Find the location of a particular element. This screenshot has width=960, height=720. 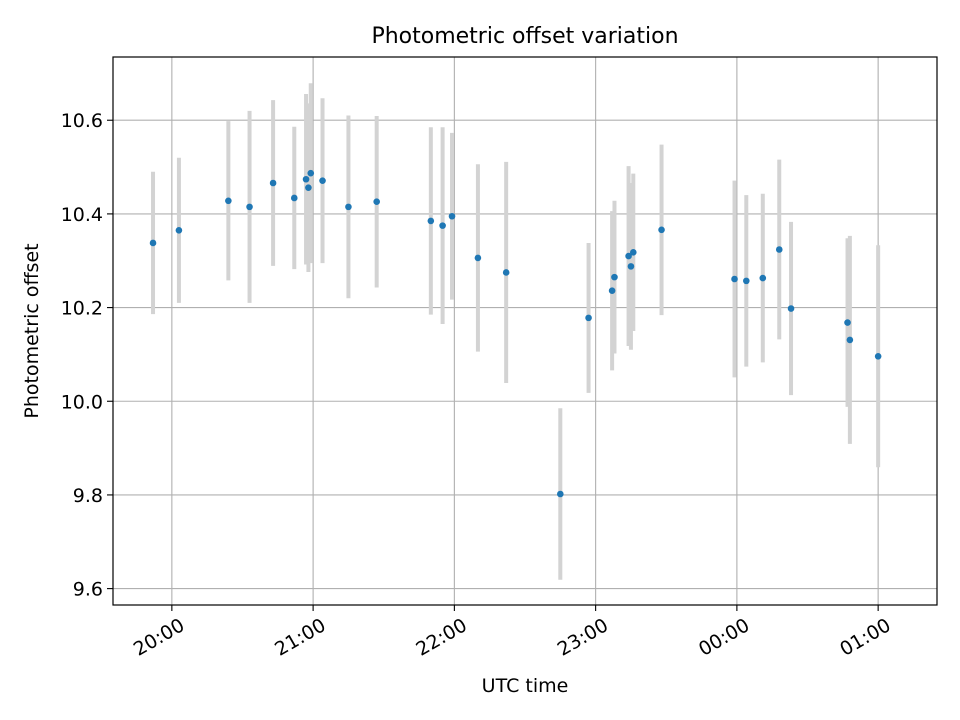

x-tick-label: 23:00 is located at coordinates (583, 637).